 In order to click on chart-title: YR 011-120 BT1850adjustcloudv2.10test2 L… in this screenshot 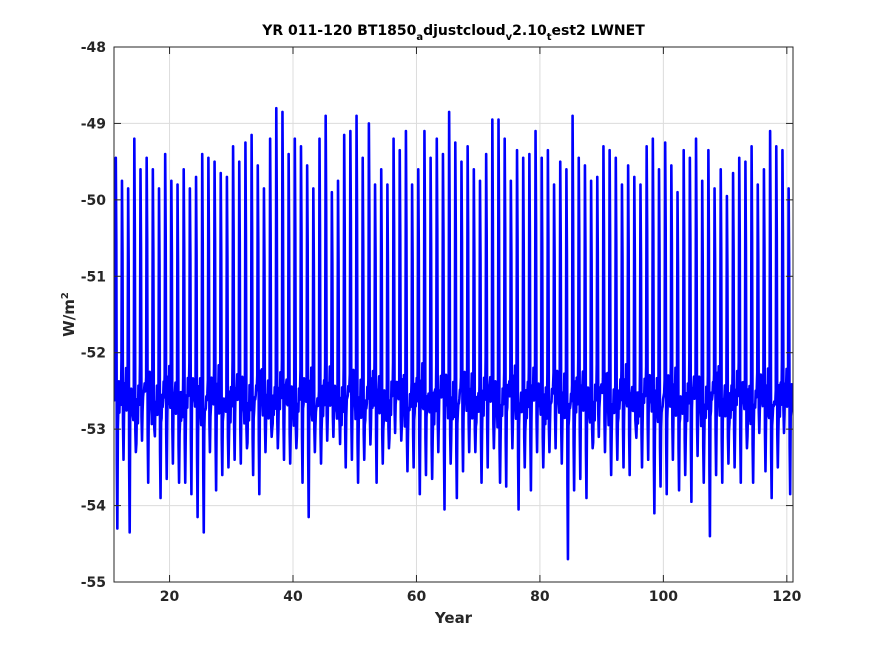, I will do `click(453, 33)`.